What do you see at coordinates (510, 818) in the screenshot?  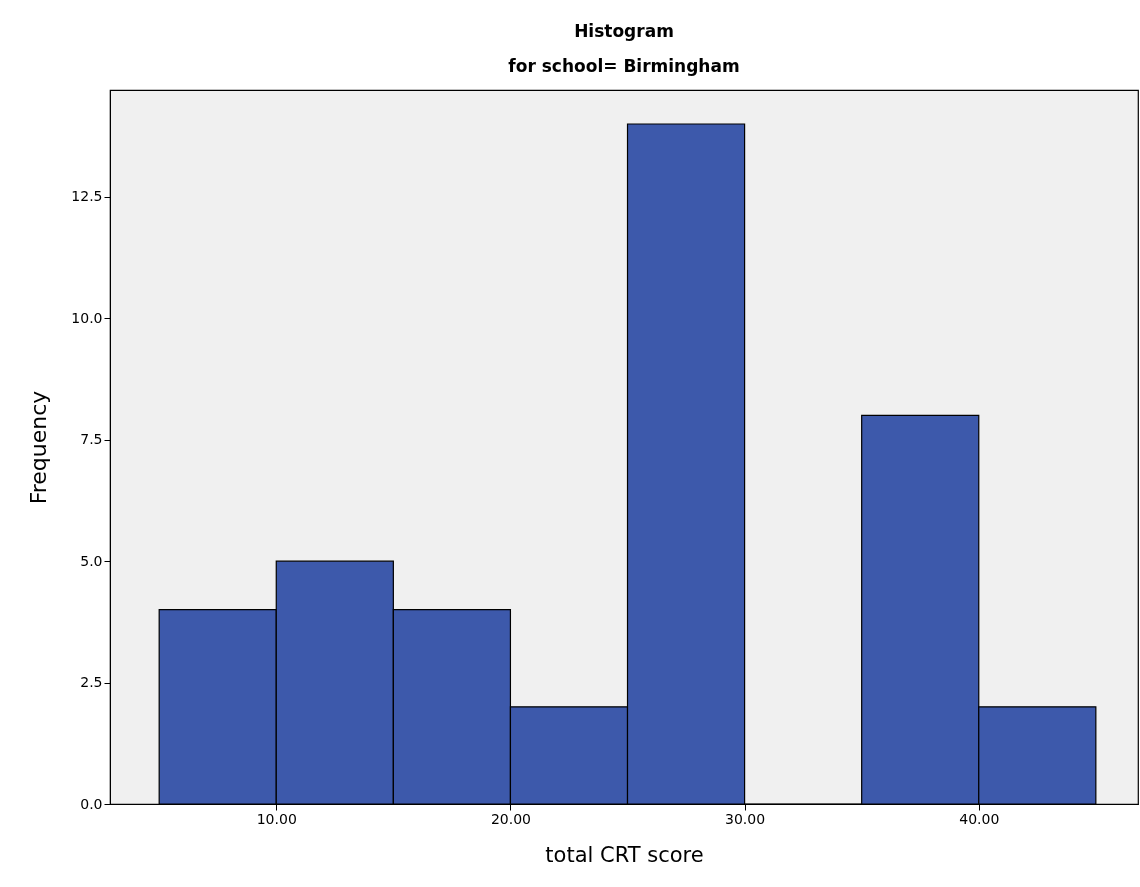 I see `x-tick-label: 20.00` at bounding box center [510, 818].